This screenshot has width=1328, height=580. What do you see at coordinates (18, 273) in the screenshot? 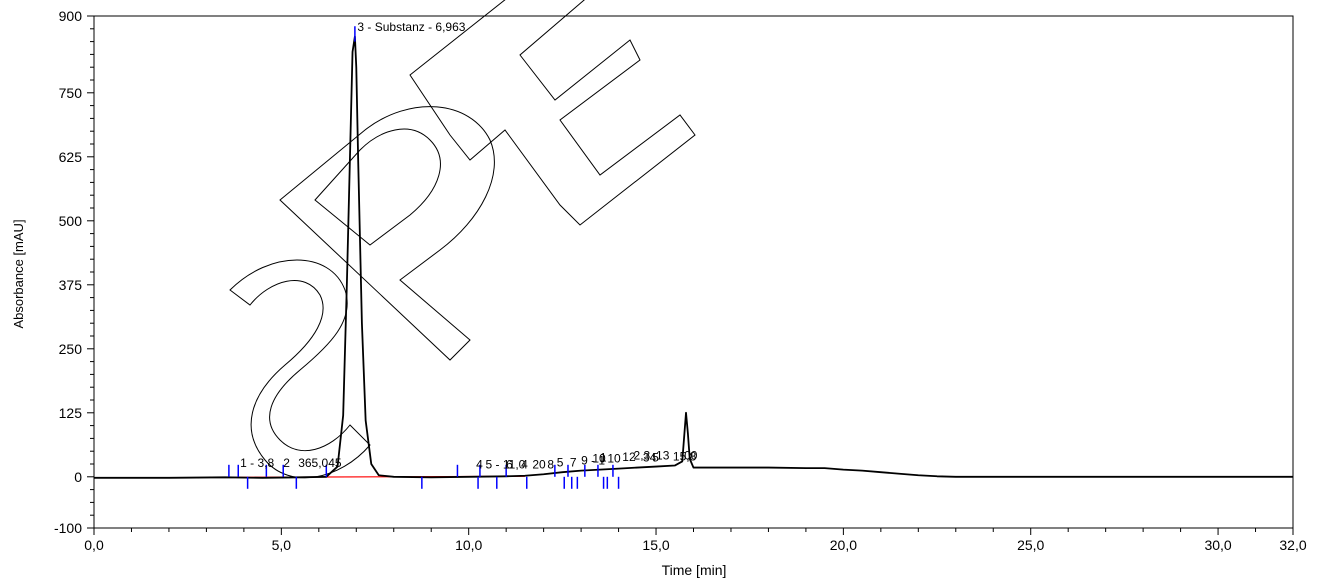
I see `y-axis-title: Absorbance [mAU]` at bounding box center [18, 273].